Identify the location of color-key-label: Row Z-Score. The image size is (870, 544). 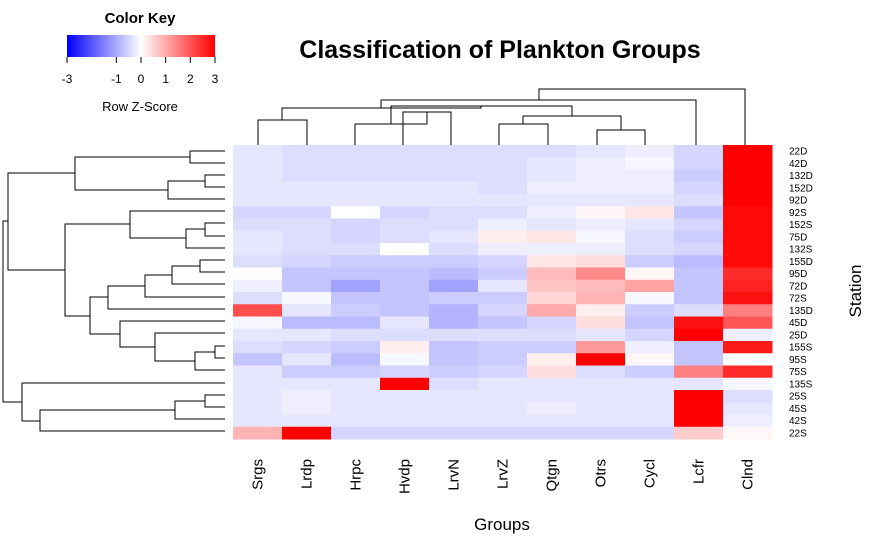
(140, 106).